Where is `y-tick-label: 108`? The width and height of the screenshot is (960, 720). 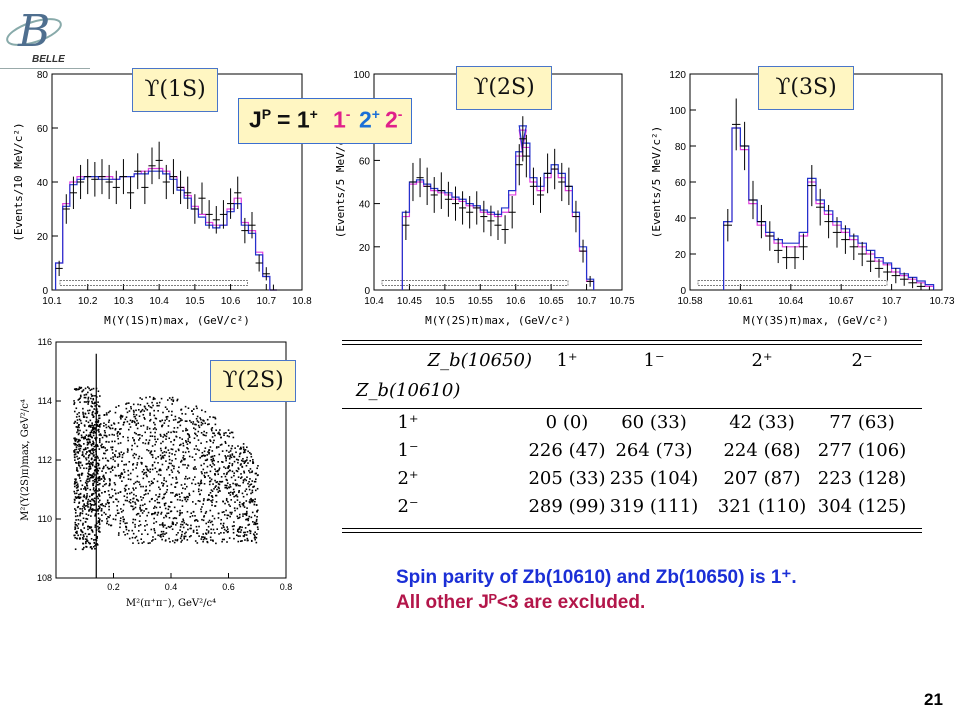 y-tick-label: 108 is located at coordinates (44, 578).